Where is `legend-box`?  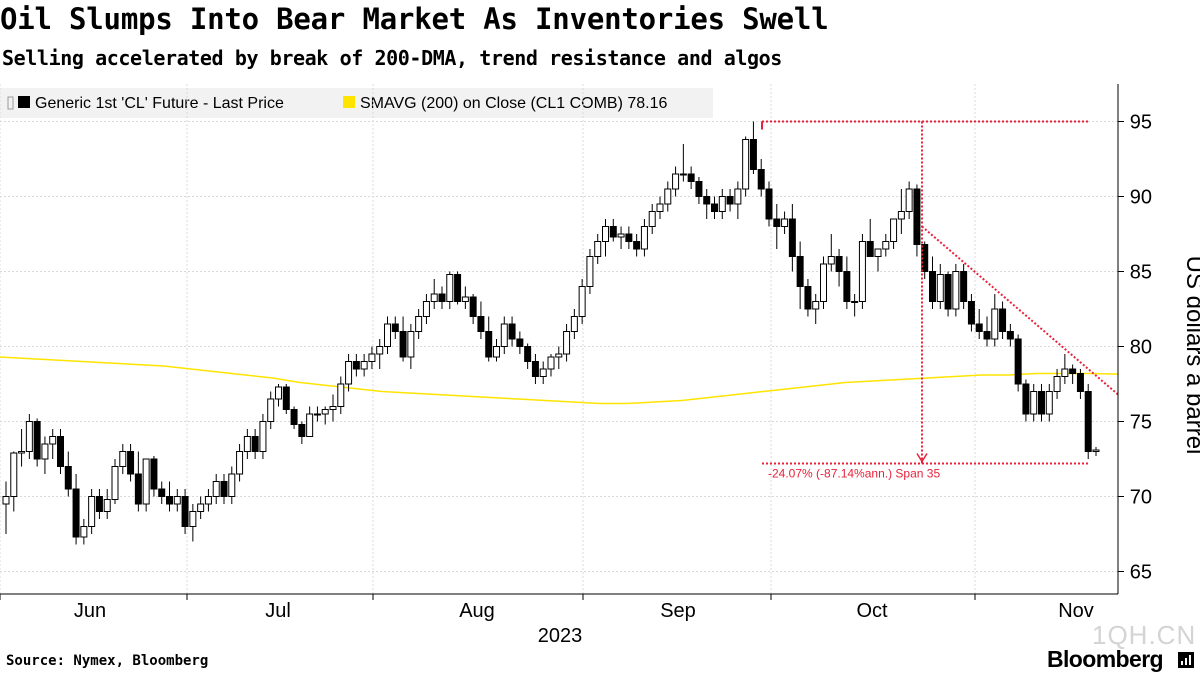 legend-box is located at coordinates (356, 103).